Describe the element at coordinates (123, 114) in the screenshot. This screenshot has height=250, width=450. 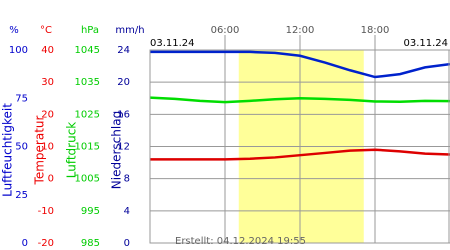
I see `y-tick-label: 16` at that location.